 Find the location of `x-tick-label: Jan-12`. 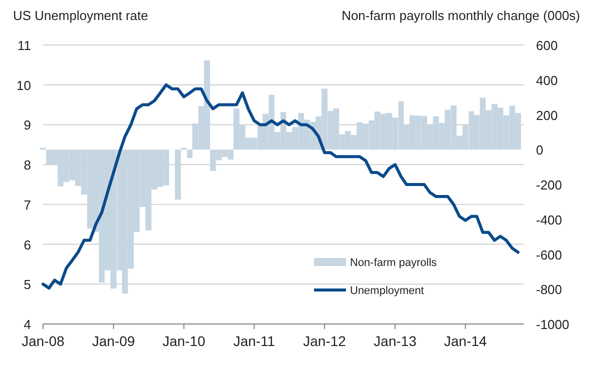

x-tick-label: Jan-12 is located at coordinates (324, 341).